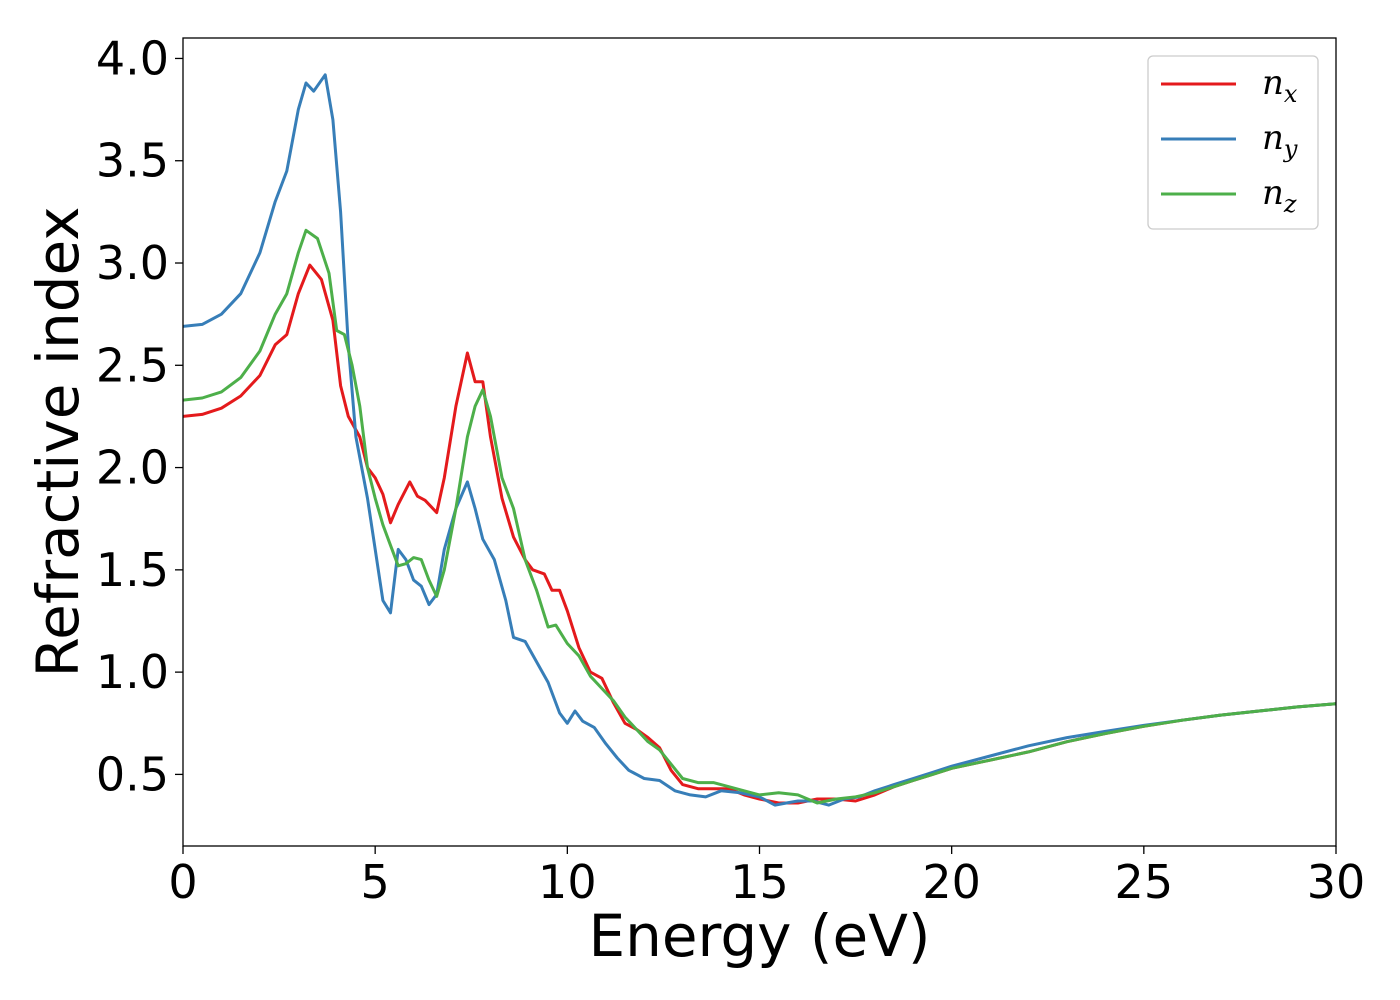 The image size is (1400, 1000). I want to click on y-tick-label: 3.5, so click(132, 161).